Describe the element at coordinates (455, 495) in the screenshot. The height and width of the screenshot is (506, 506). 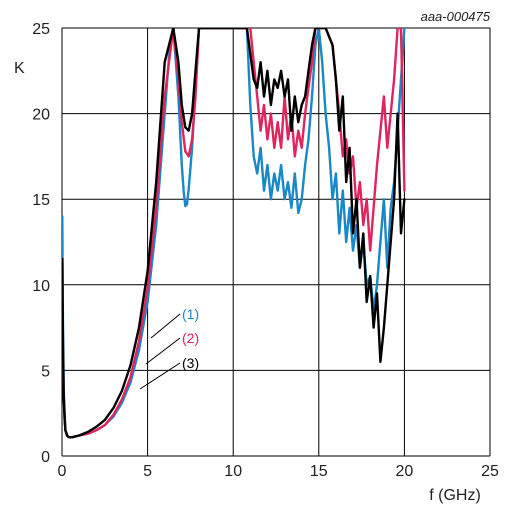
I see `x-axis-label: f (GHz)` at that location.